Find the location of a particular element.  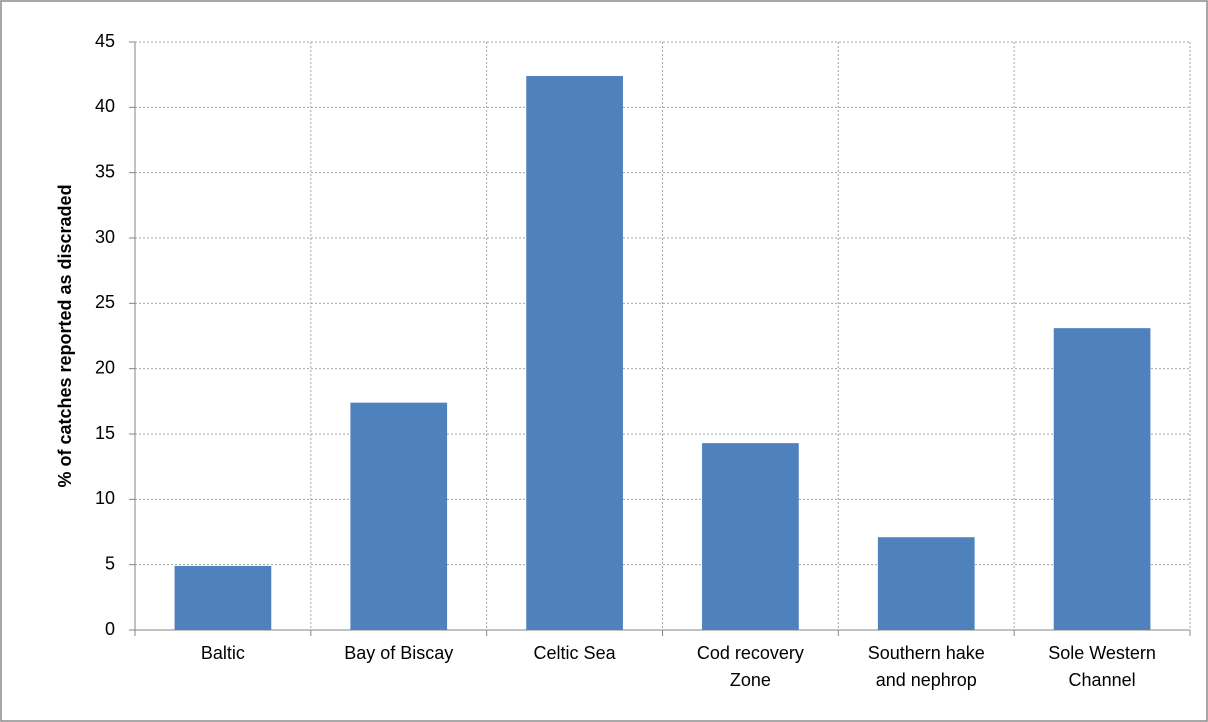

y-tick-label: 45 is located at coordinates (105, 41).